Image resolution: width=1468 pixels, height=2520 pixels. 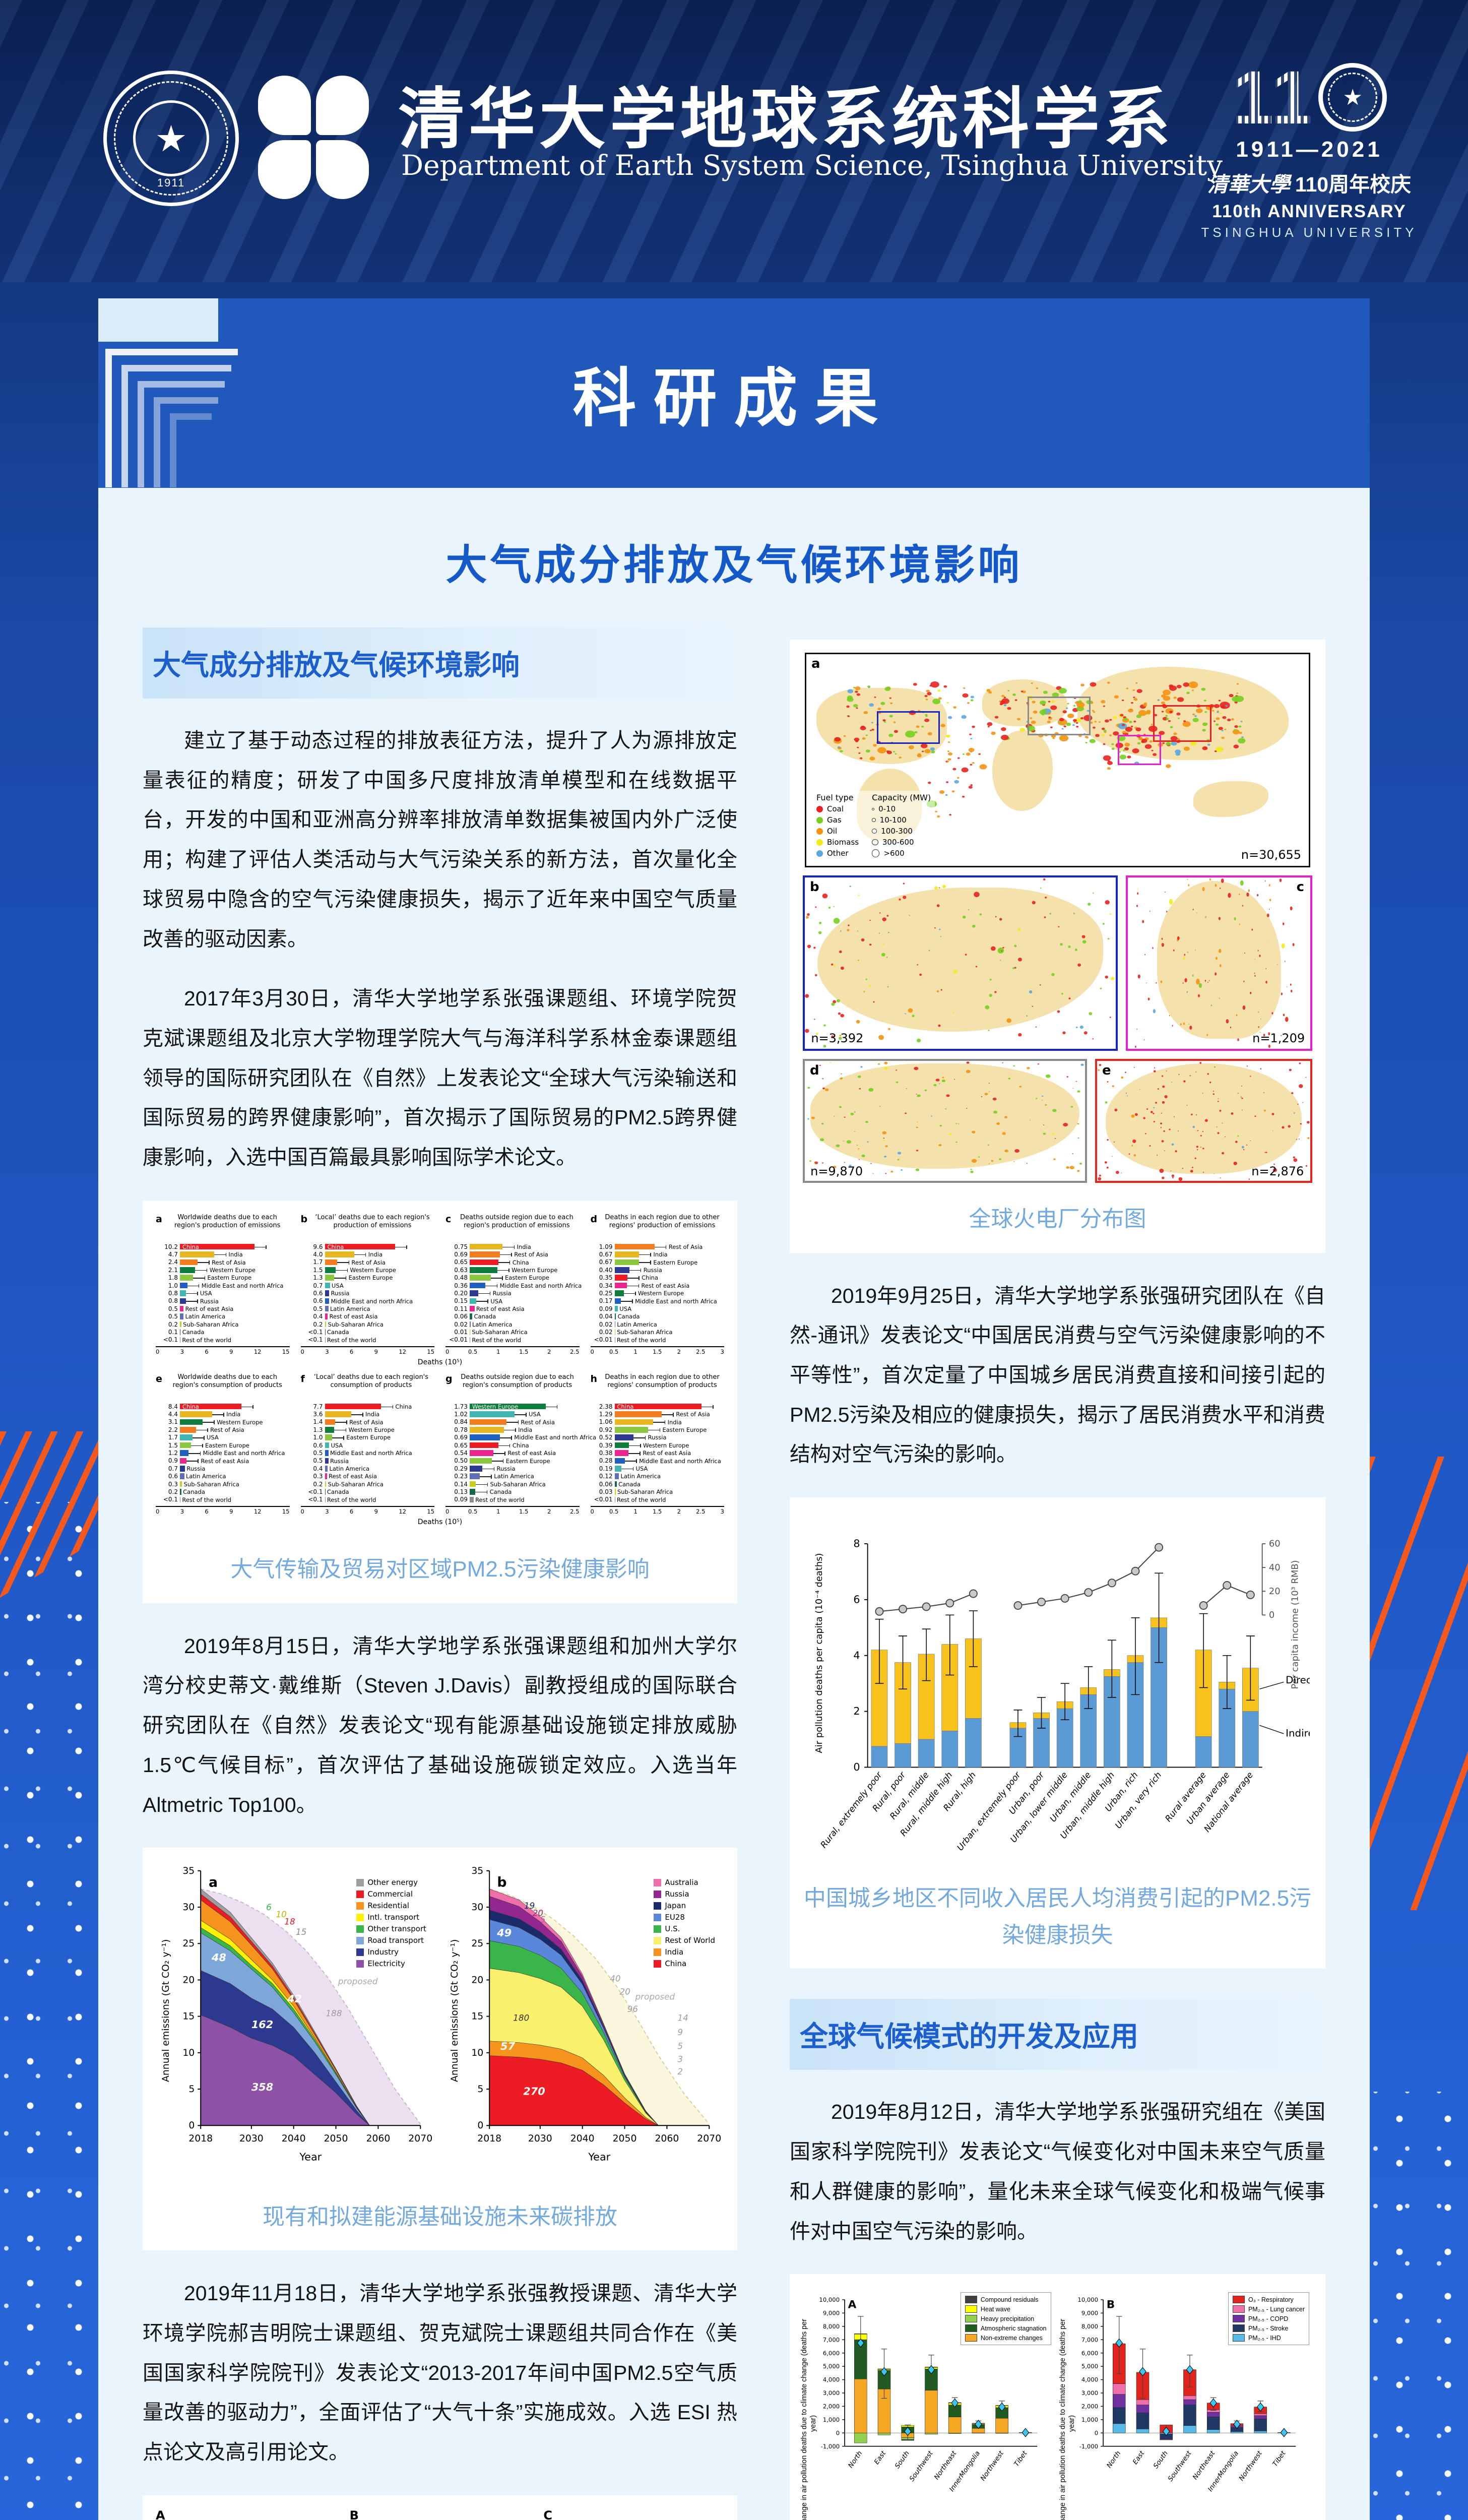 What do you see at coordinates (1352, 97) in the screenshot?
I see `anniversary-seal-icon: ★` at bounding box center [1352, 97].